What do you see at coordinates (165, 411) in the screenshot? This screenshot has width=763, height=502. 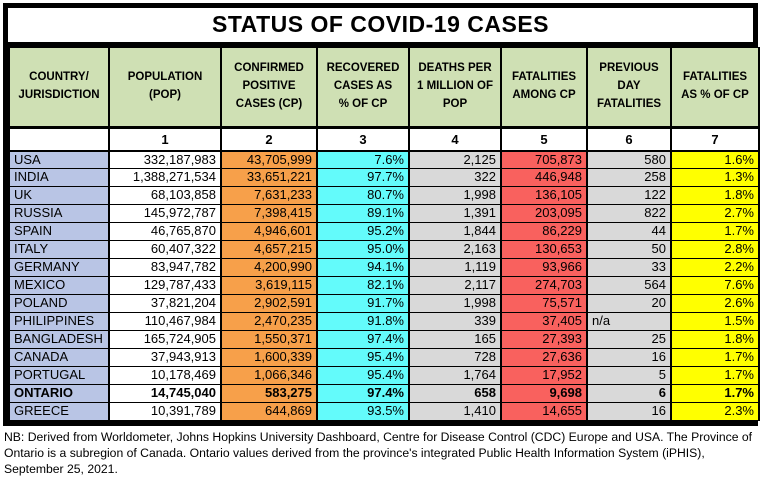 I see `cell-population: 10,391,789` at bounding box center [165, 411].